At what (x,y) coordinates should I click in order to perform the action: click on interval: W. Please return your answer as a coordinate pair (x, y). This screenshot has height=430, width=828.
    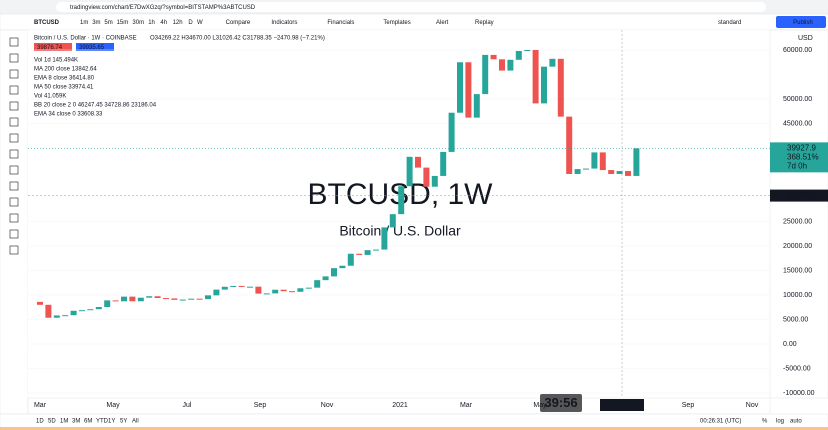
    Looking at the image, I should click on (200, 23).